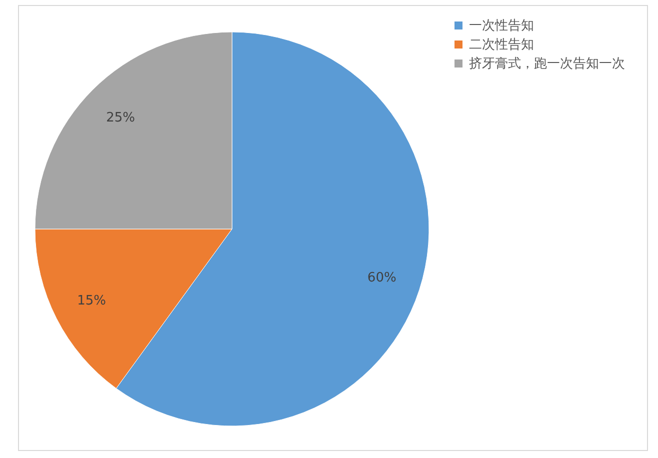  Describe the element at coordinates (381, 278) in the screenshot. I see `data-label: 60%` at that location.